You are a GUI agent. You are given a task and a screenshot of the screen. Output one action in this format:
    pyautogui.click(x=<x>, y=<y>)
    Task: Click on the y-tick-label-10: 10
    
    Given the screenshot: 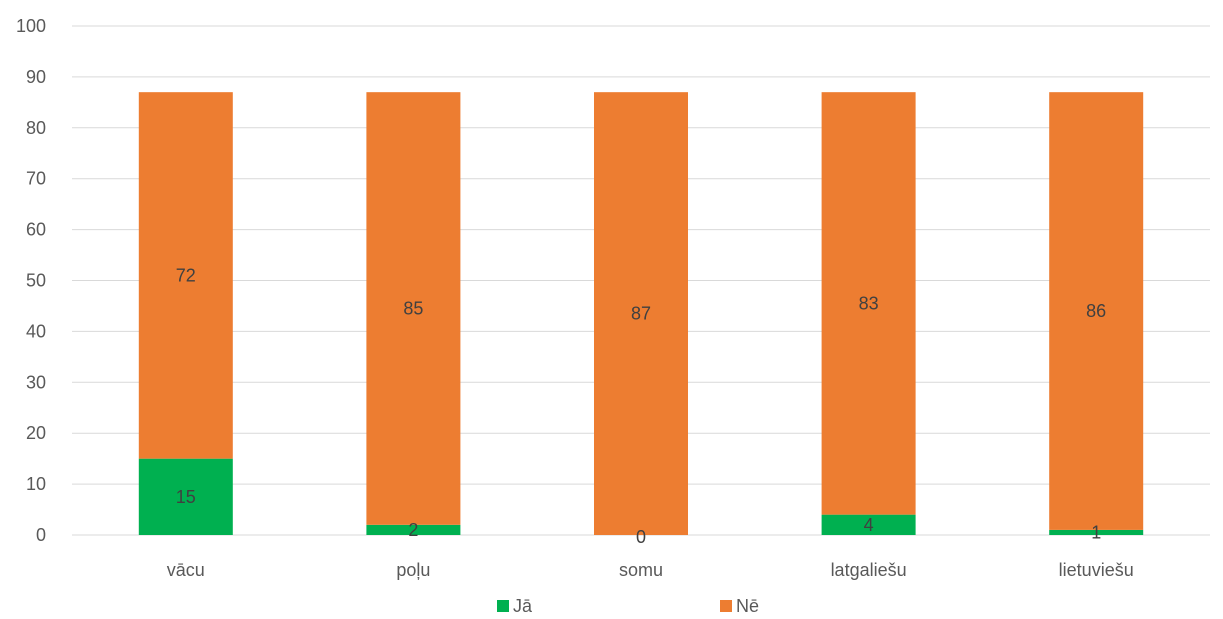 What is the action you would take?
    pyautogui.click(x=36, y=484)
    